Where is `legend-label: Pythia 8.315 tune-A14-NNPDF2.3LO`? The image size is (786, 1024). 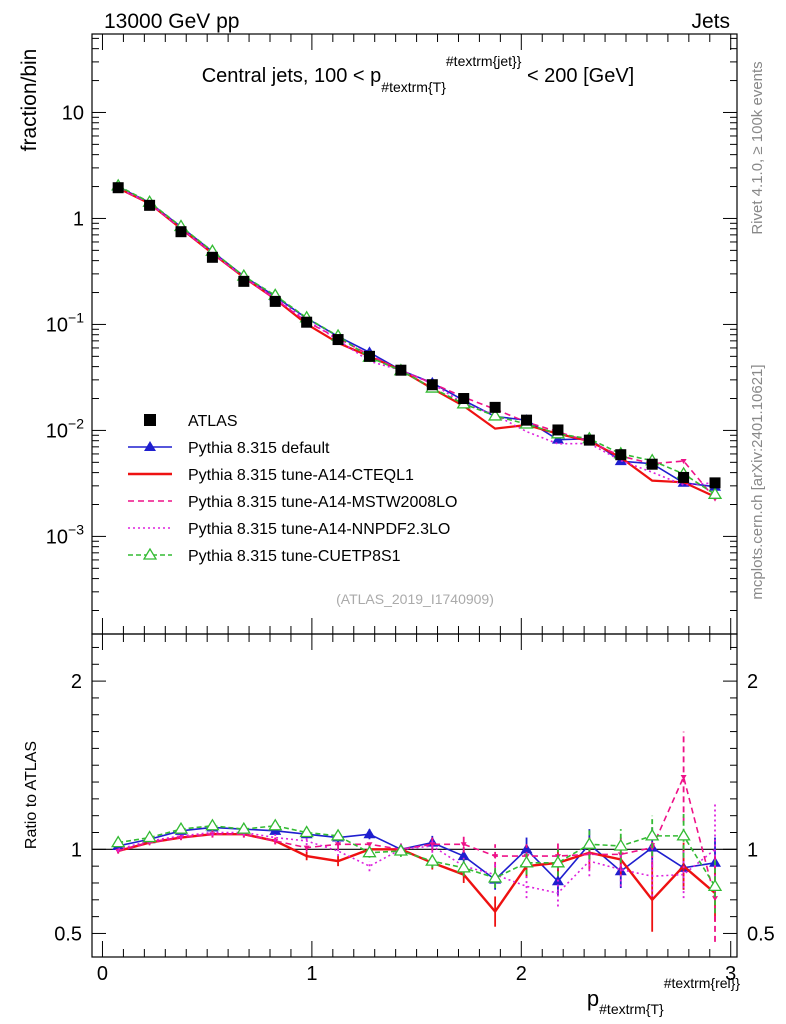 legend-label: Pythia 8.315 tune-A14-NNPDF2.3LO is located at coordinates (319, 529).